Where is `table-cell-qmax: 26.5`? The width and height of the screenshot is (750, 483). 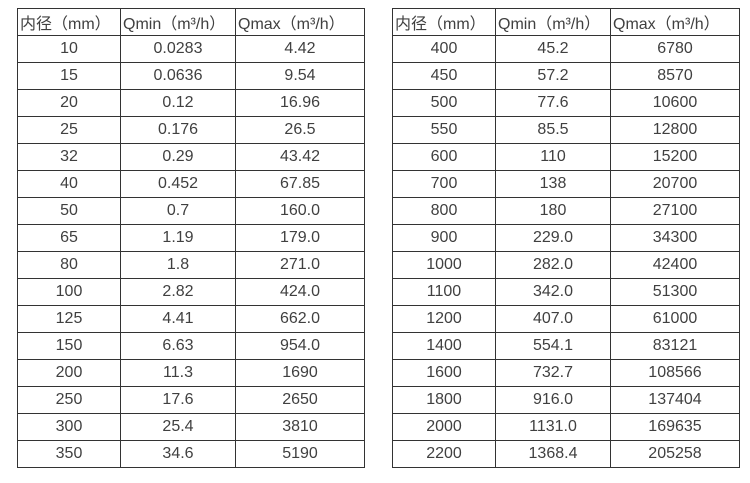
table-cell-qmax: 26.5 is located at coordinates (300, 130).